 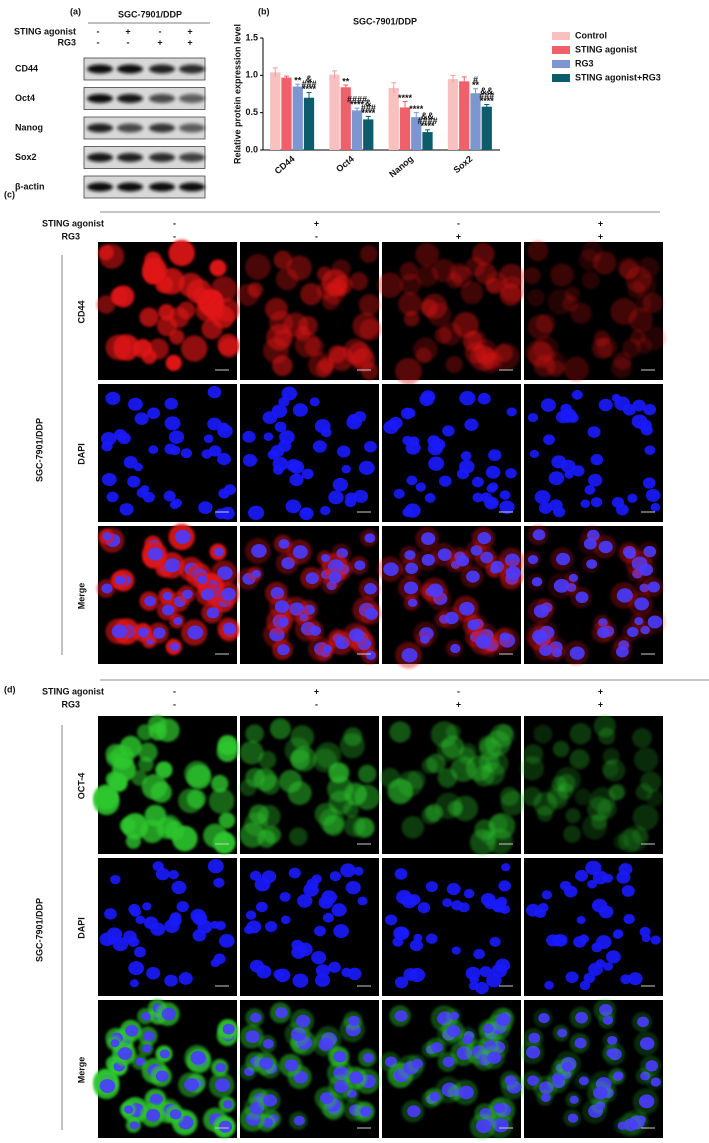 I want to click on panel-label: (c), so click(x=9, y=194).